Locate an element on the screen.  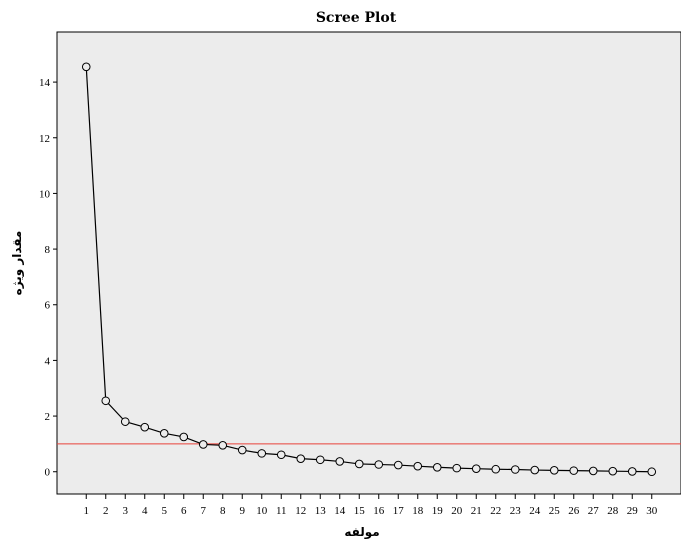
x-axis-label: مولفه is located at coordinates (361, 532).